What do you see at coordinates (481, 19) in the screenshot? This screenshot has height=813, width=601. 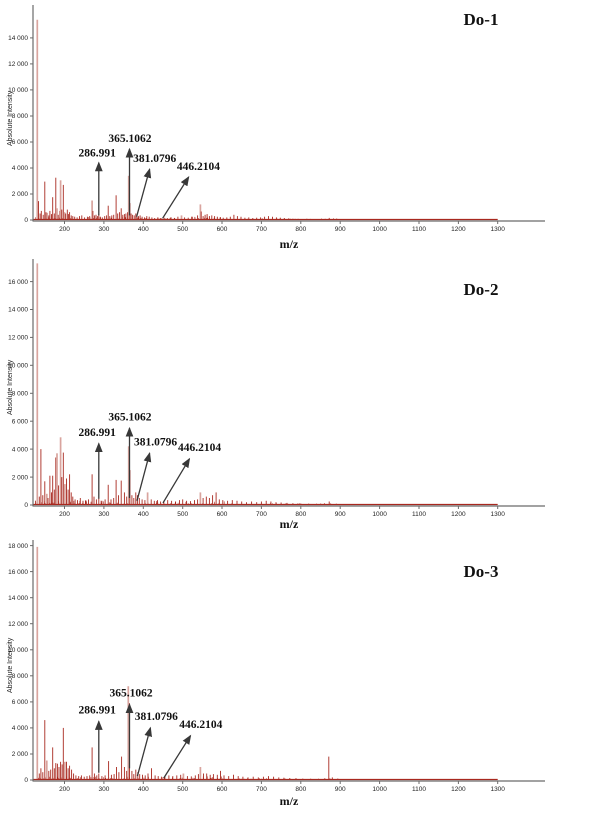 I see `chart-title-do-1: Do-1` at bounding box center [481, 19].